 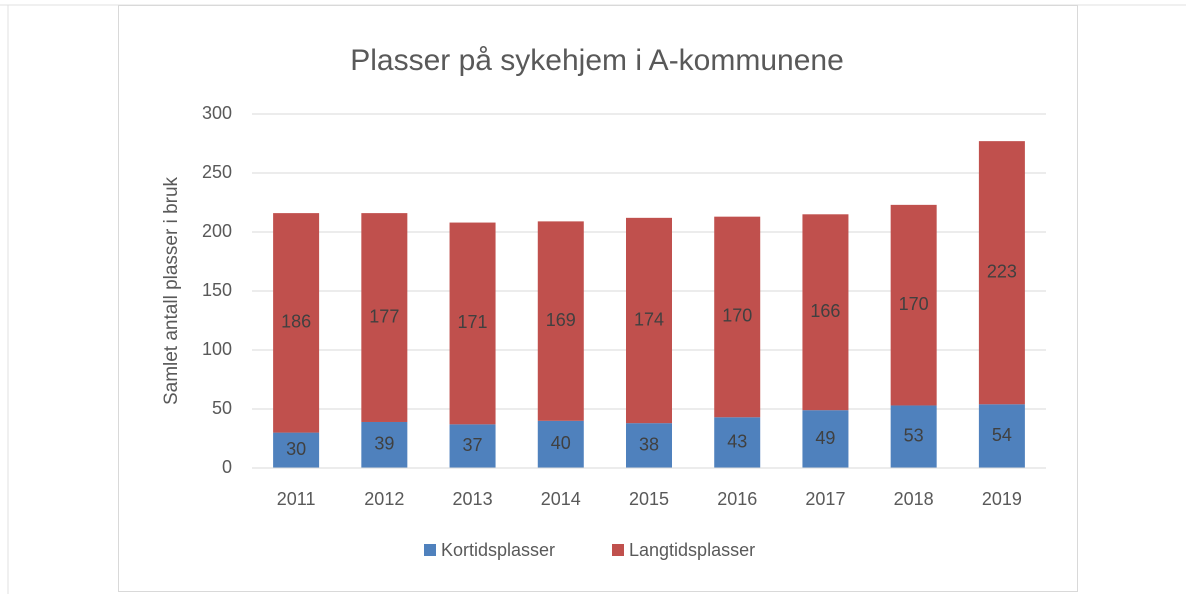 I want to click on legend-label: Kortidsplasser, so click(x=498, y=550).